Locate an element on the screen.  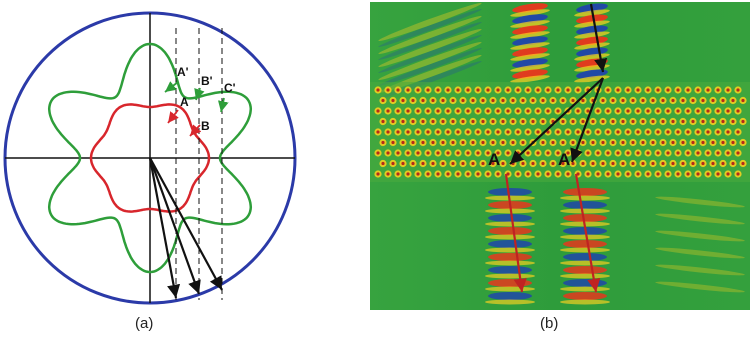
label-a-right: A is located at coordinates (564, 159).